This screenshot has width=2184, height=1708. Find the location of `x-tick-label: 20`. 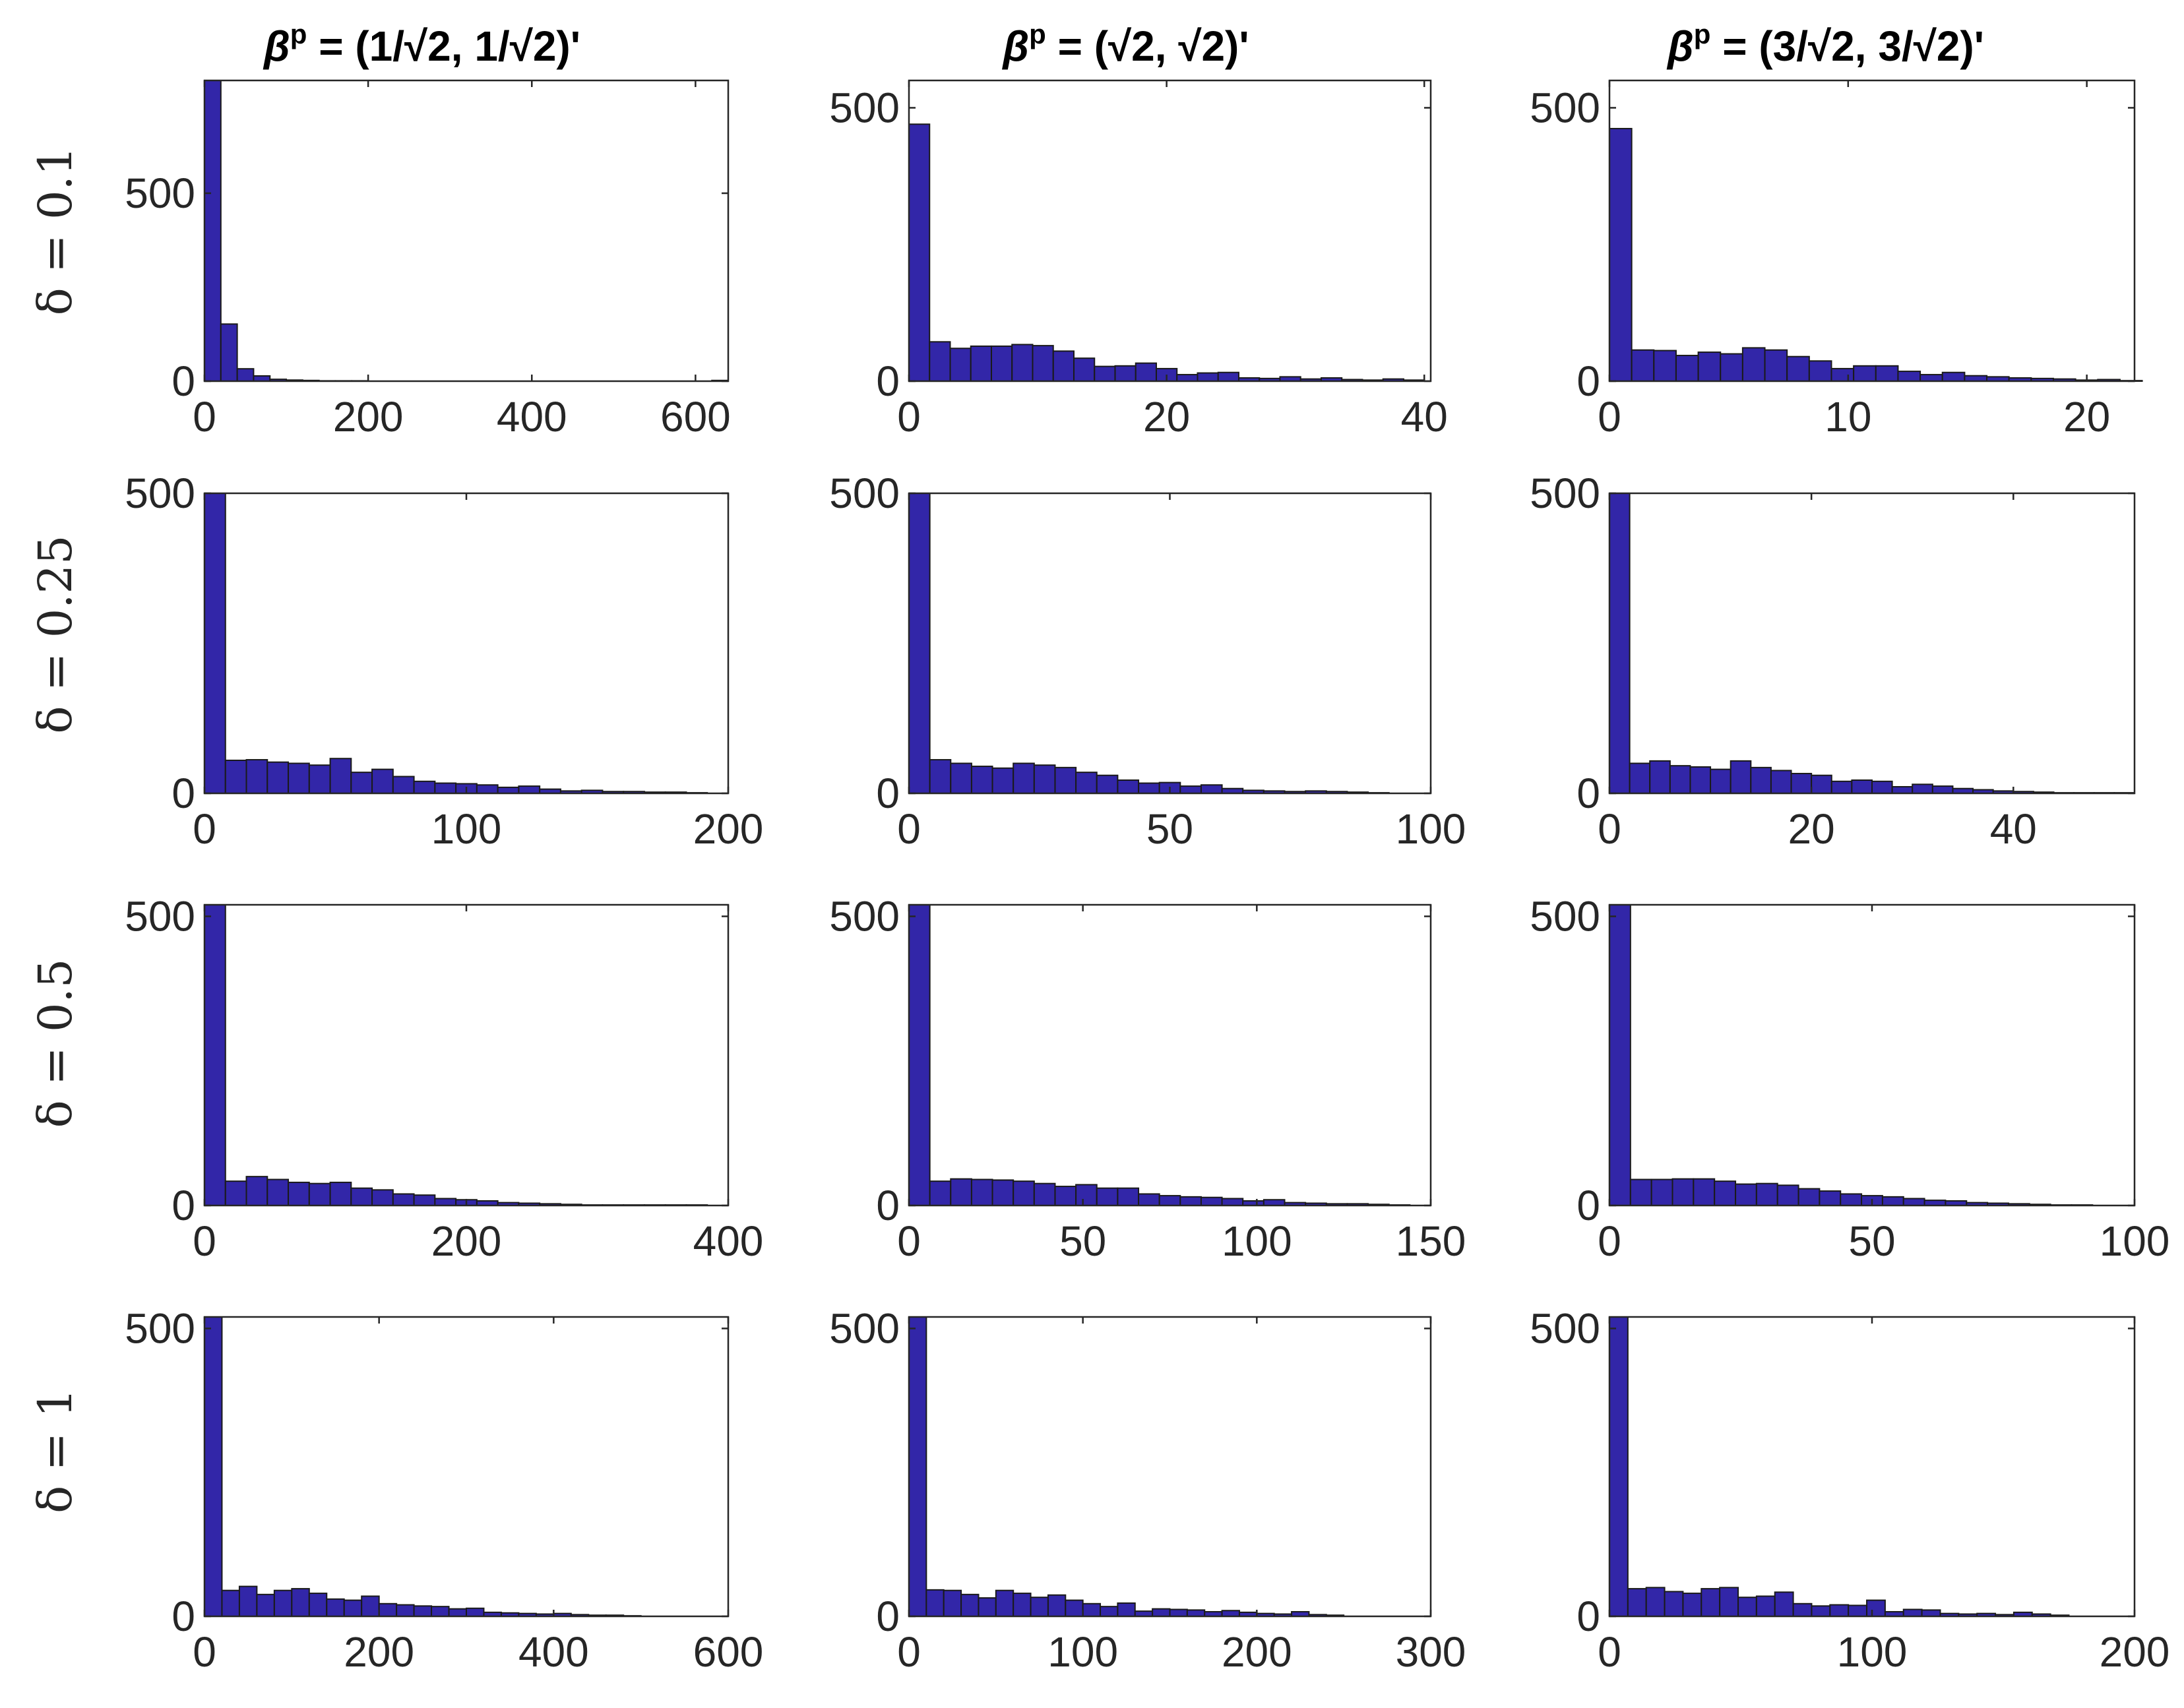

x-tick-label: 20 is located at coordinates (2086, 417).